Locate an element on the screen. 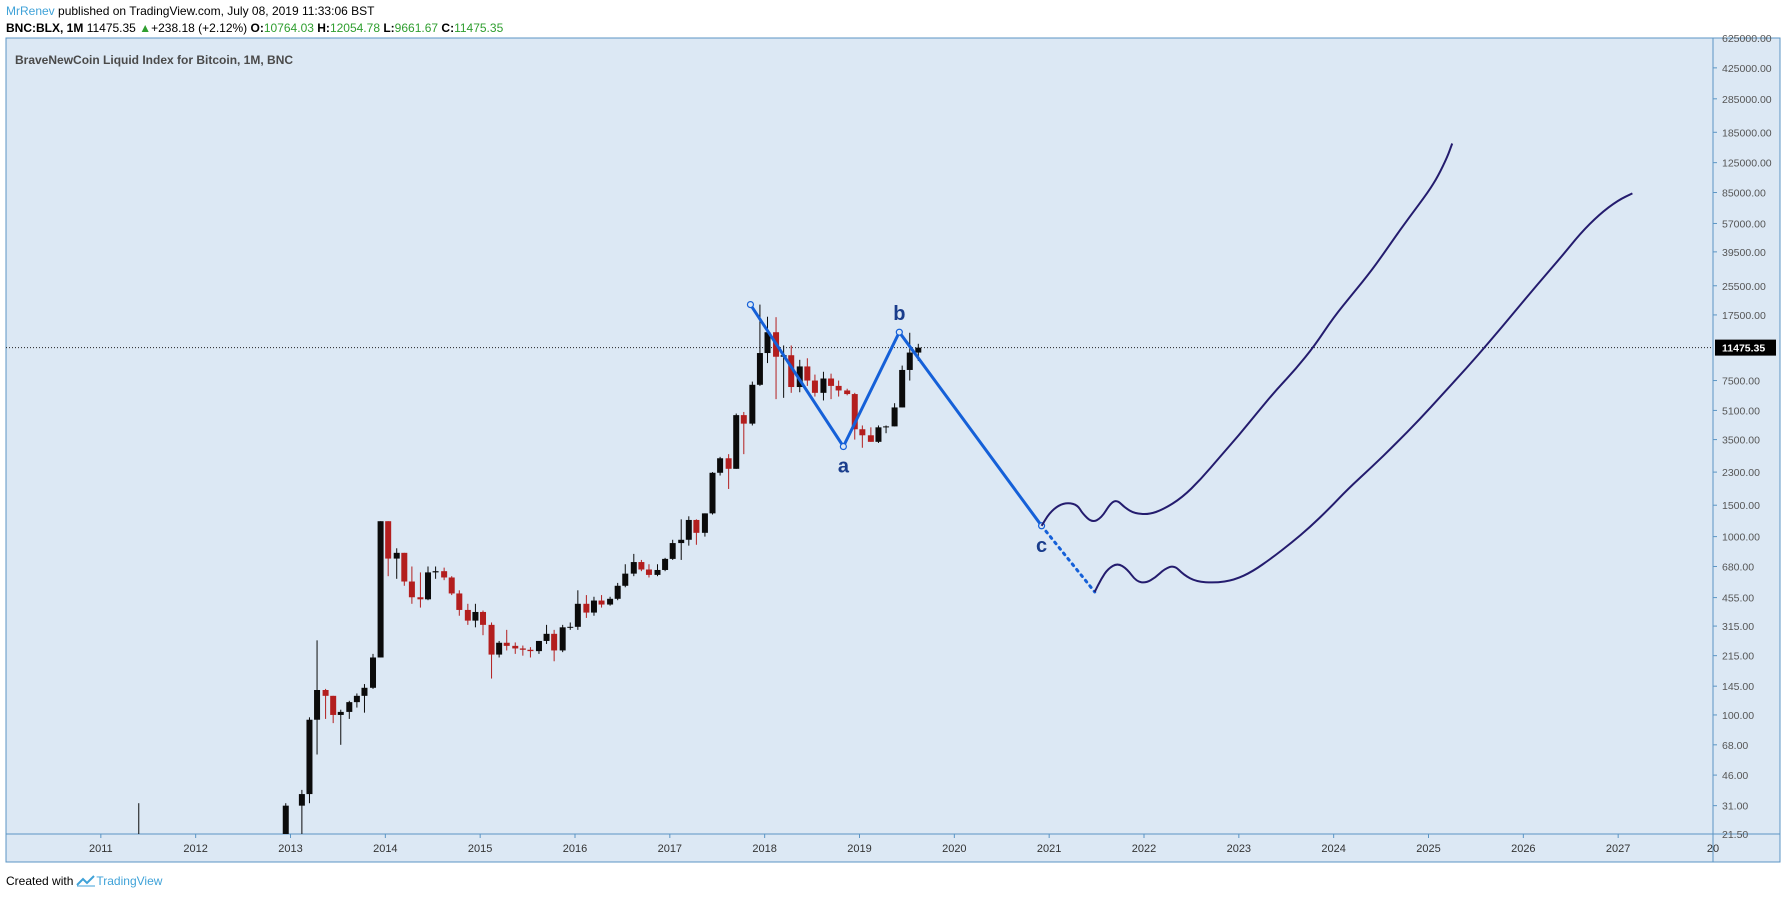 The width and height of the screenshot is (1788, 899). time-tick-label: 2018 is located at coordinates (764, 849).